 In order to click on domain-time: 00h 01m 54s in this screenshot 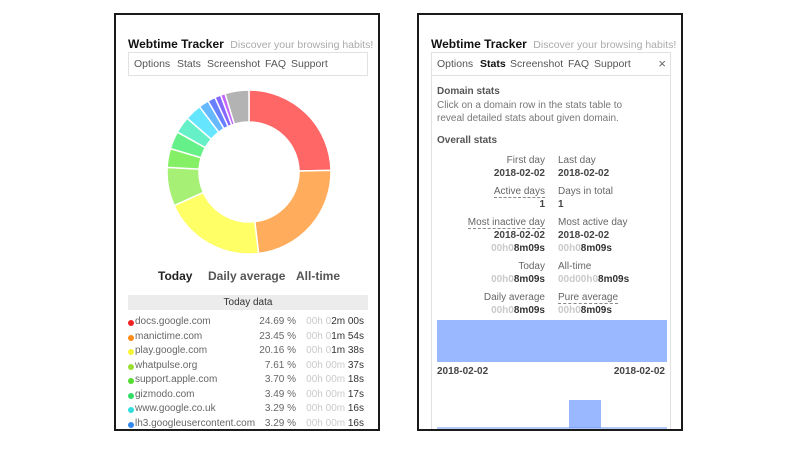, I will do `click(335, 336)`.